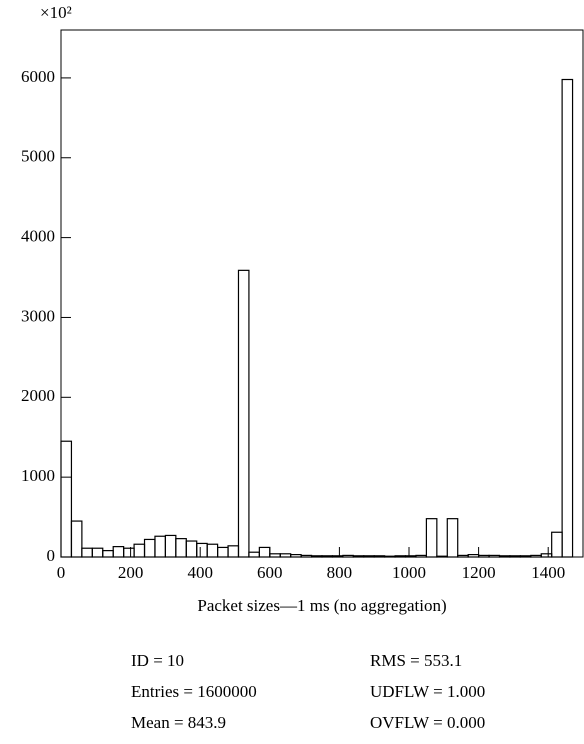 Image resolution: width=584 pixels, height=744 pixels. I want to click on stat-text: UDFLW = 1.000, so click(427, 691).